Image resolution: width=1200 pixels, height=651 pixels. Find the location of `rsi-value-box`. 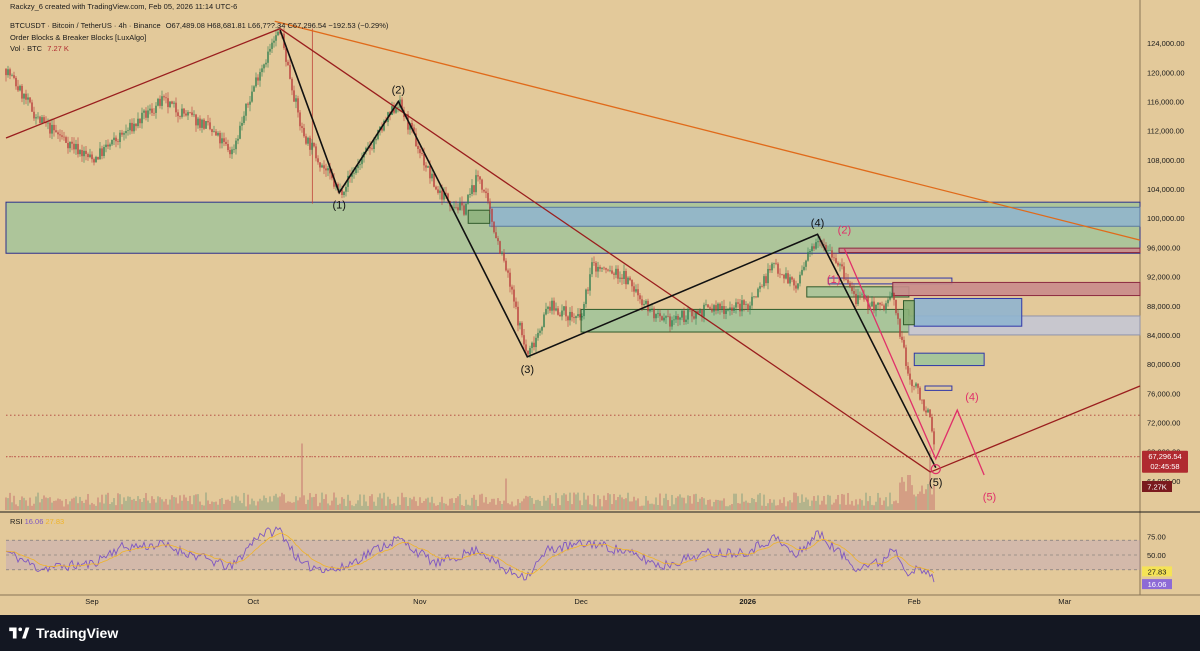

rsi-value-box is located at coordinates (1157, 584).